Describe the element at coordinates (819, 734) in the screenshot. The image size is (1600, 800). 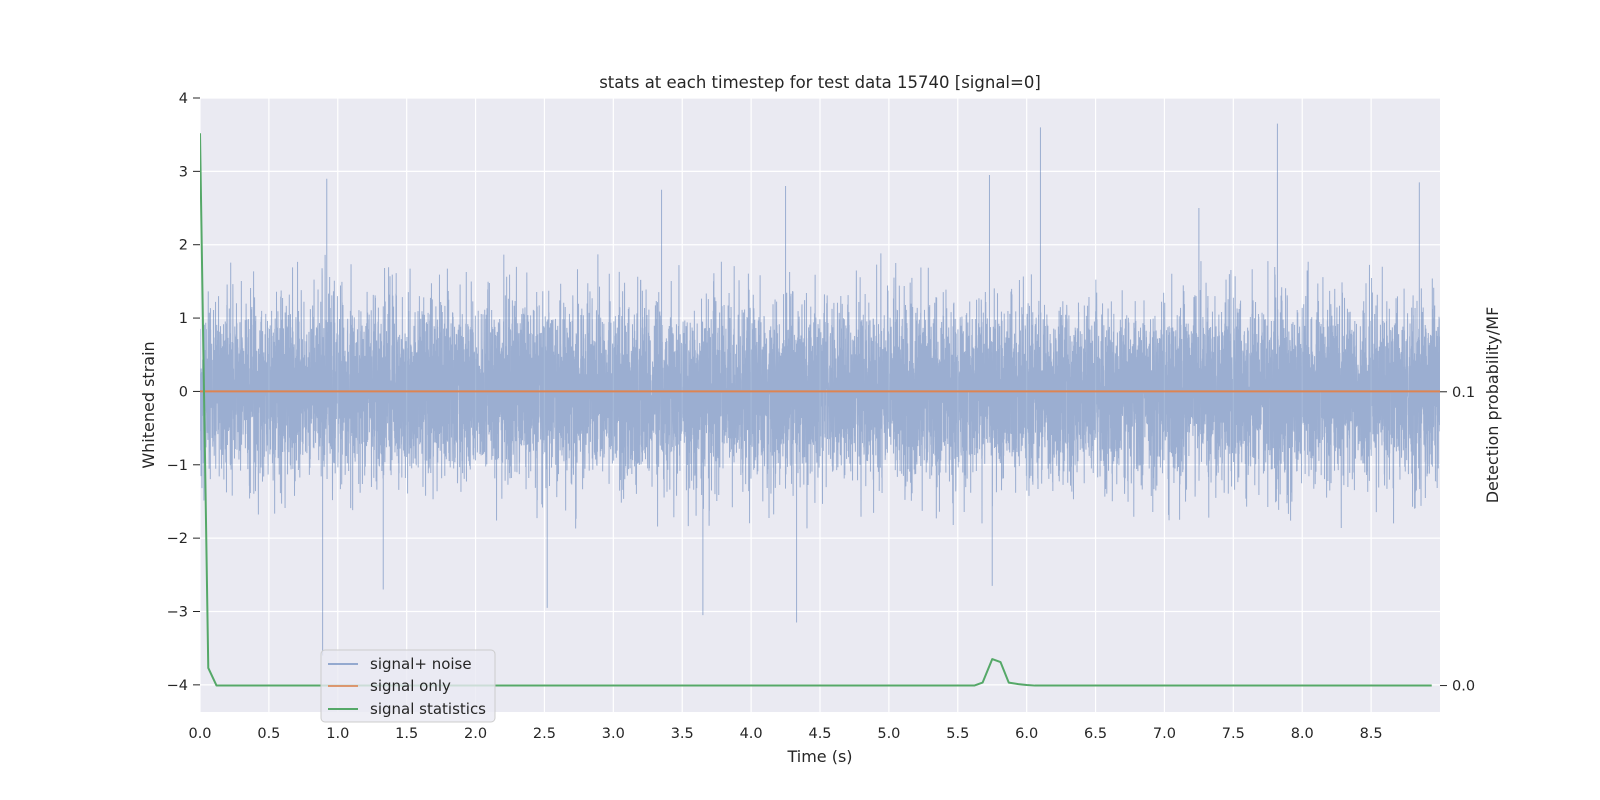
I see `x-tick-label: 4.5` at that location.